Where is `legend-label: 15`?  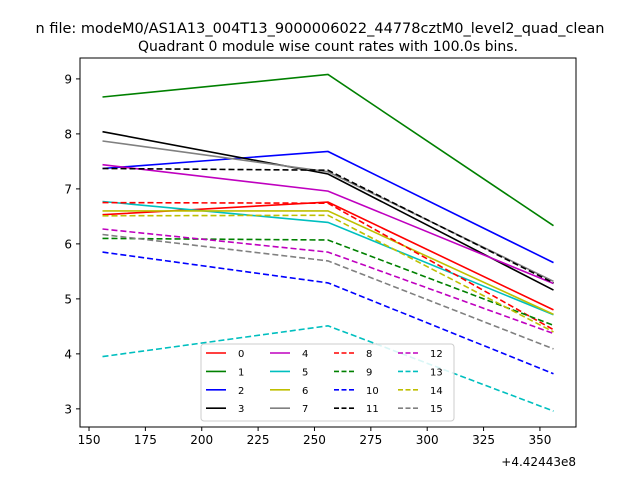
legend-label: 15 is located at coordinates (436, 409).